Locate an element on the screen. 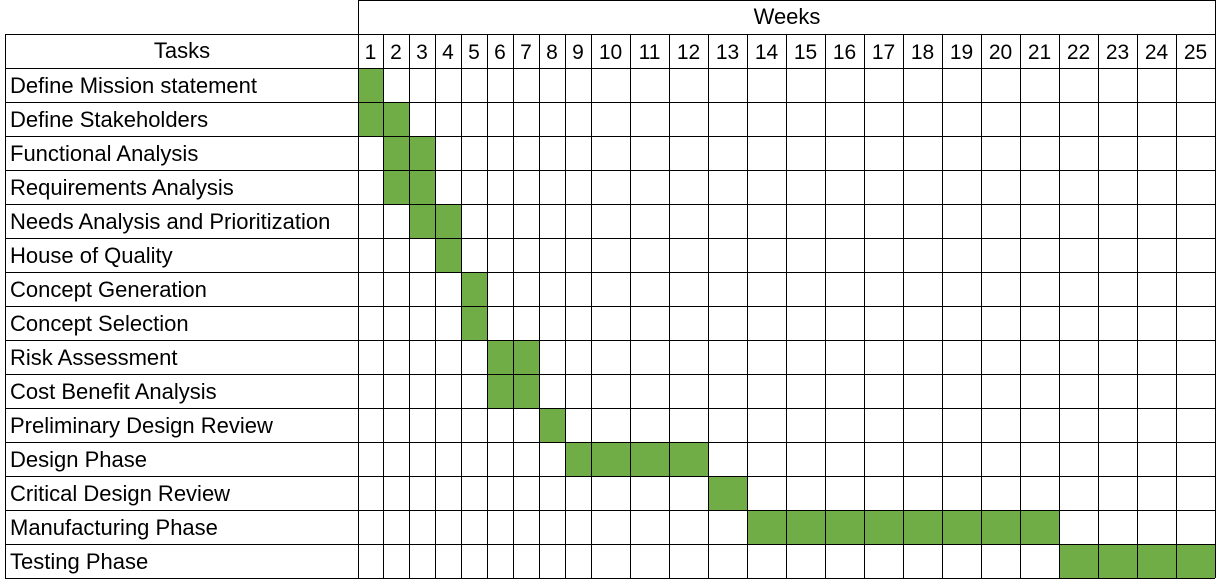  week-label: 18 is located at coordinates (922, 52).